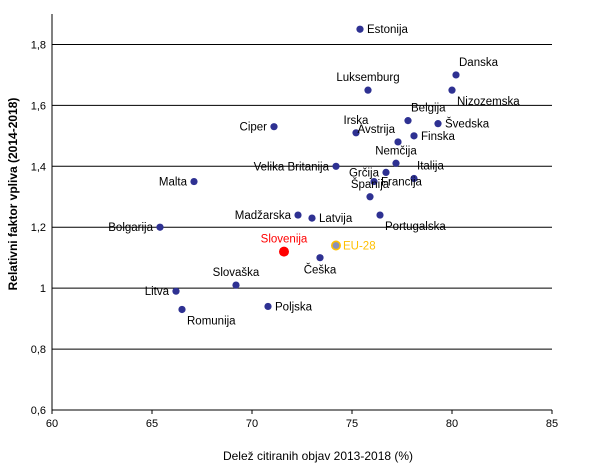  What do you see at coordinates (456, 75) in the screenshot?
I see `point-danska` at bounding box center [456, 75].